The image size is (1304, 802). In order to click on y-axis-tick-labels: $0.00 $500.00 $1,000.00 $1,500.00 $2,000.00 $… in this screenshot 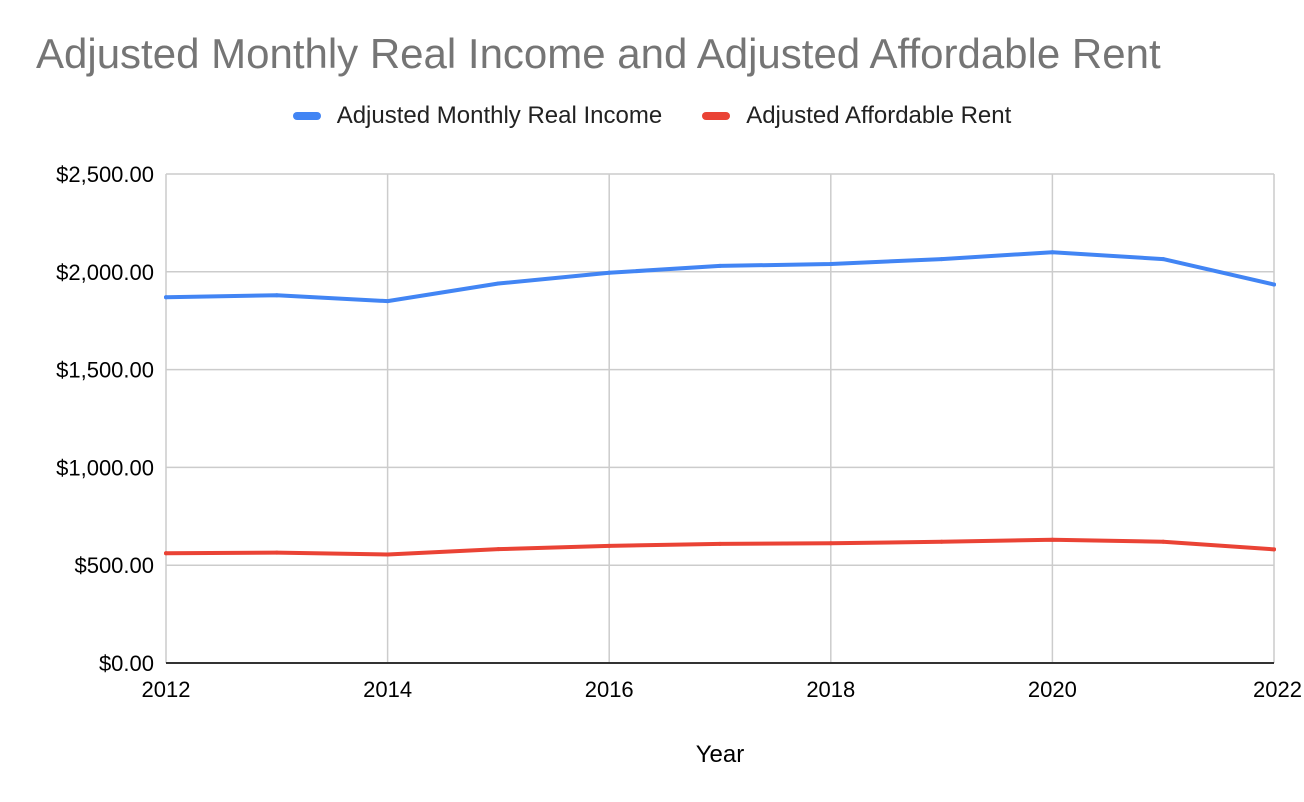, I will do `click(105, 419)`.